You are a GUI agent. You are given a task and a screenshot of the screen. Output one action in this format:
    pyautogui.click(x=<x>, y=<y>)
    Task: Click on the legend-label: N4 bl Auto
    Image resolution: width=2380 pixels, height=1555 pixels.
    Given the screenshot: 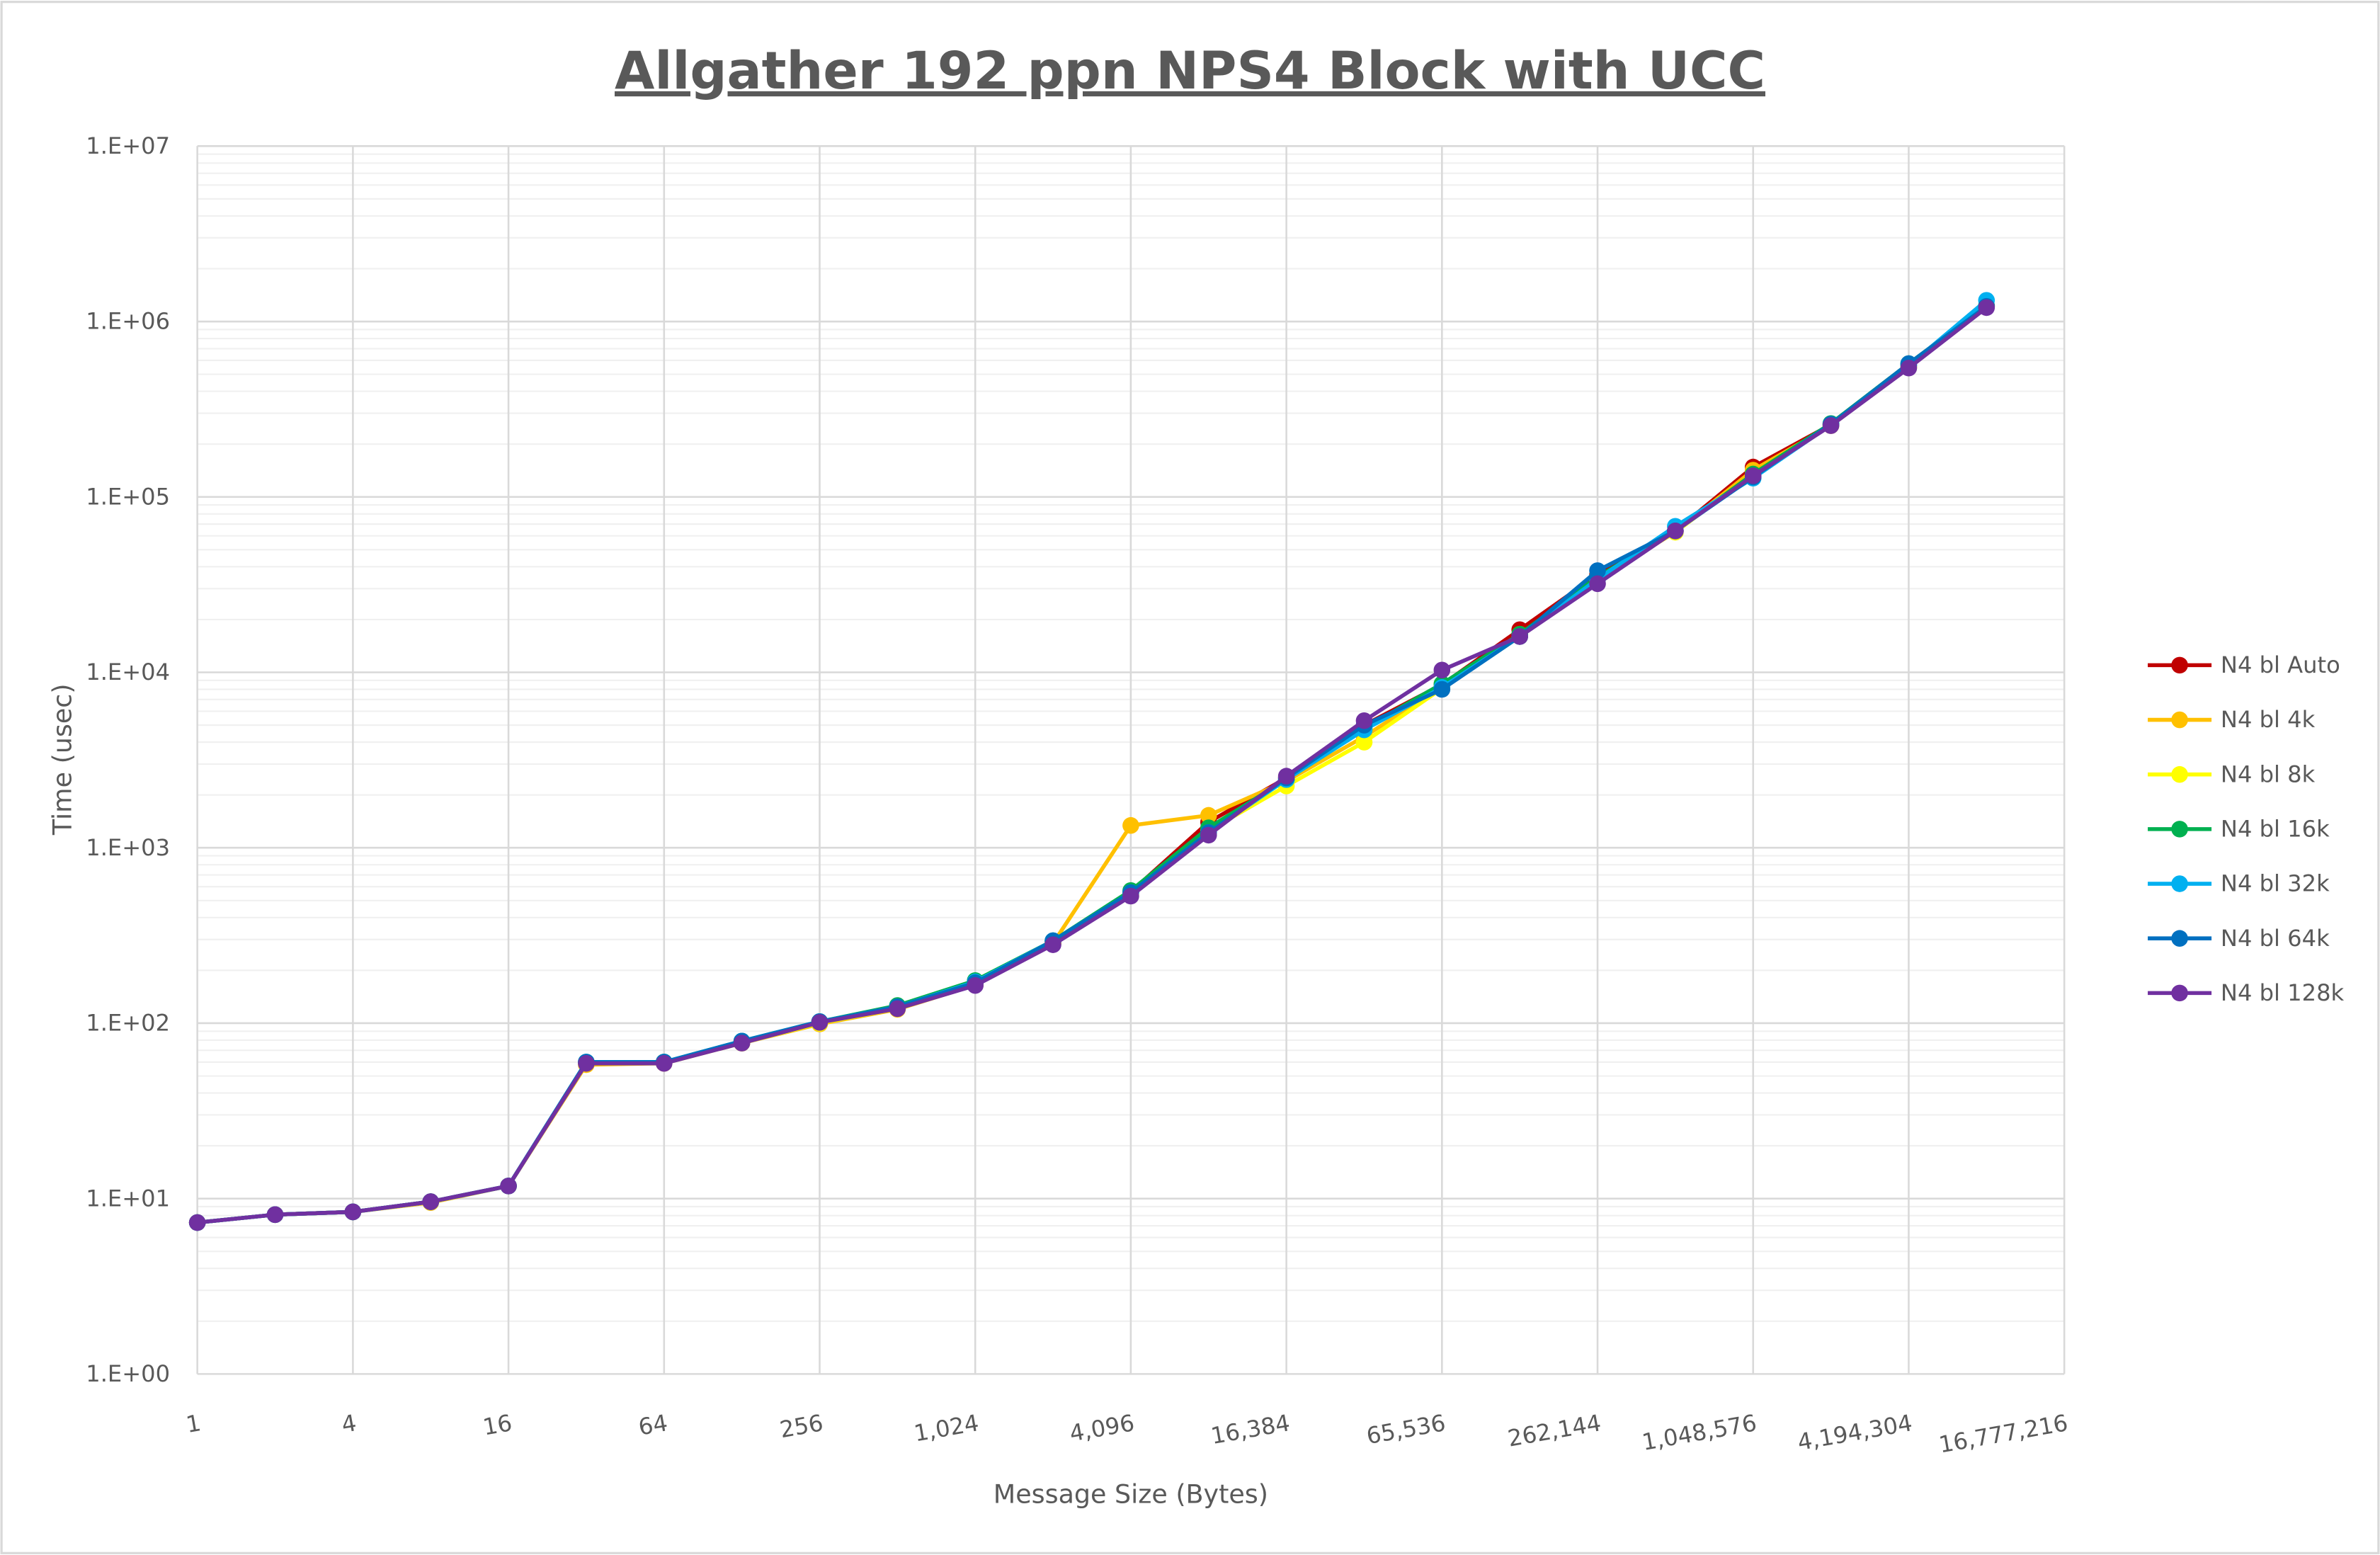 What is the action you would take?
    pyautogui.click(x=2280, y=664)
    